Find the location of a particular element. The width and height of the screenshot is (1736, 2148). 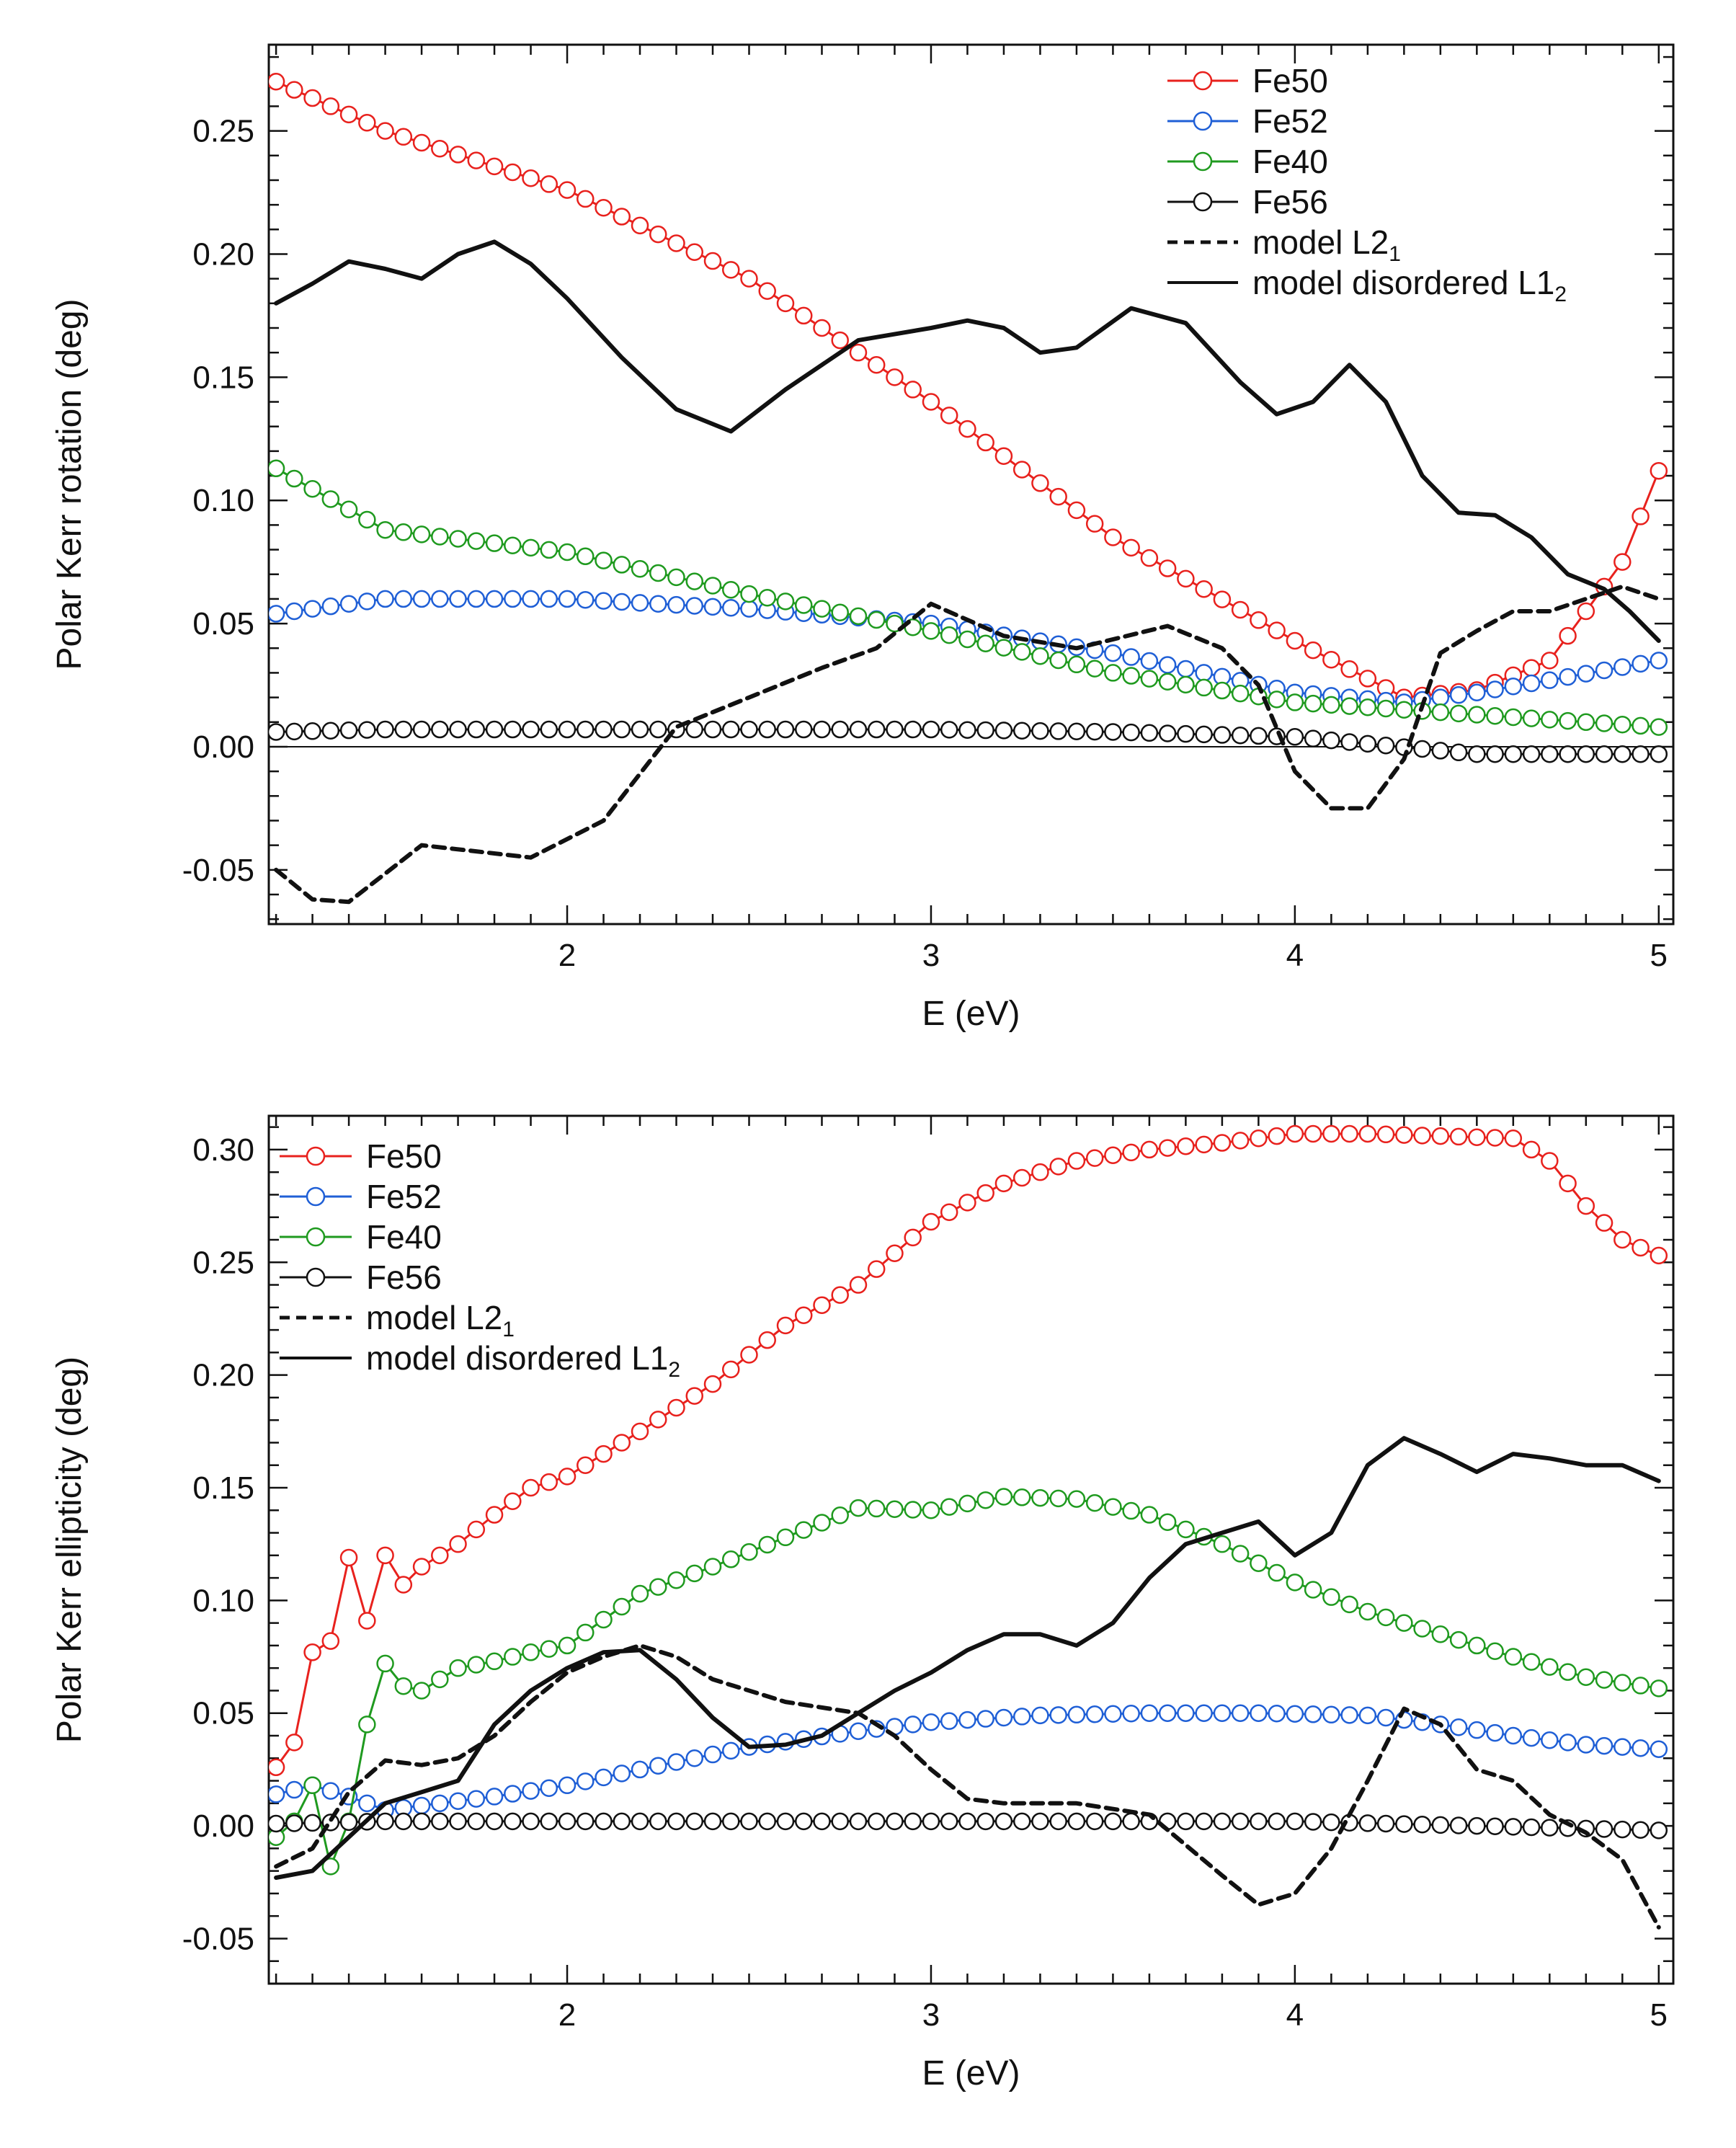

legend-label: Fe50 is located at coordinates (1290, 80).